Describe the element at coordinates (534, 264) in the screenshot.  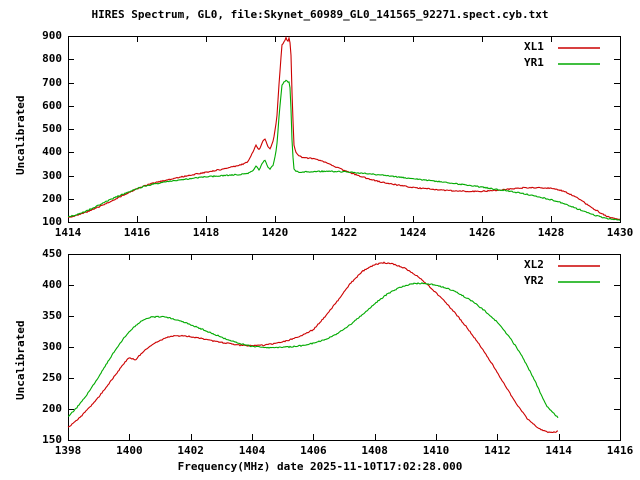
I see `legend-label-xl2: XL2` at that location.